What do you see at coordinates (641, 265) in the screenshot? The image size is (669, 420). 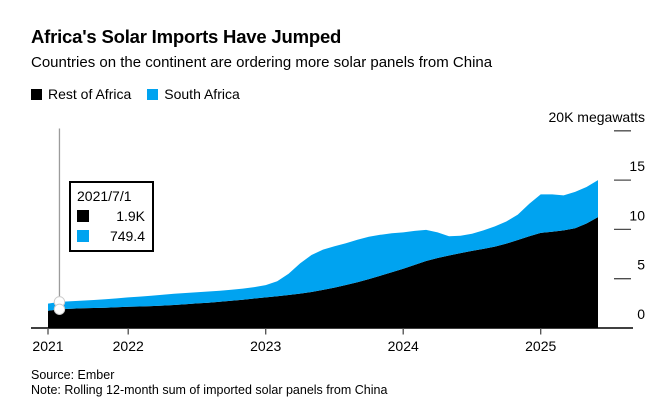 I see `y-tick-label: 5` at bounding box center [641, 265].